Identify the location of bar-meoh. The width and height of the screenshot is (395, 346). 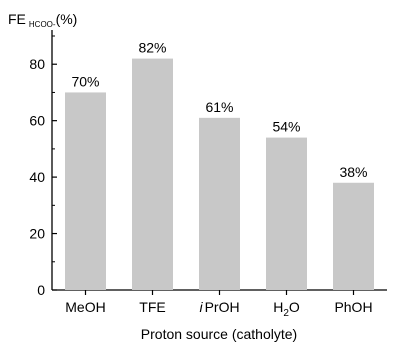
(85, 191).